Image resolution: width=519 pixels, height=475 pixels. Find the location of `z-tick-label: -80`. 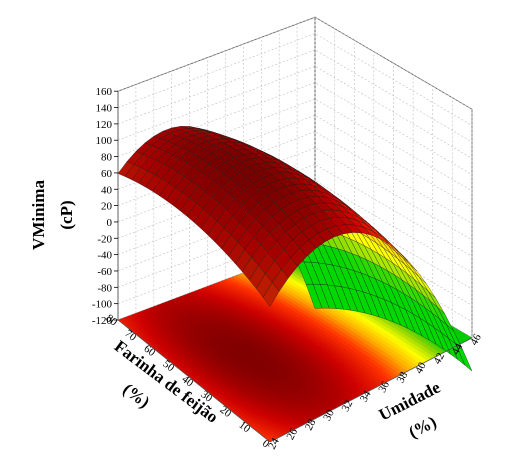

z-tick-label: -80 is located at coordinates (104, 288).